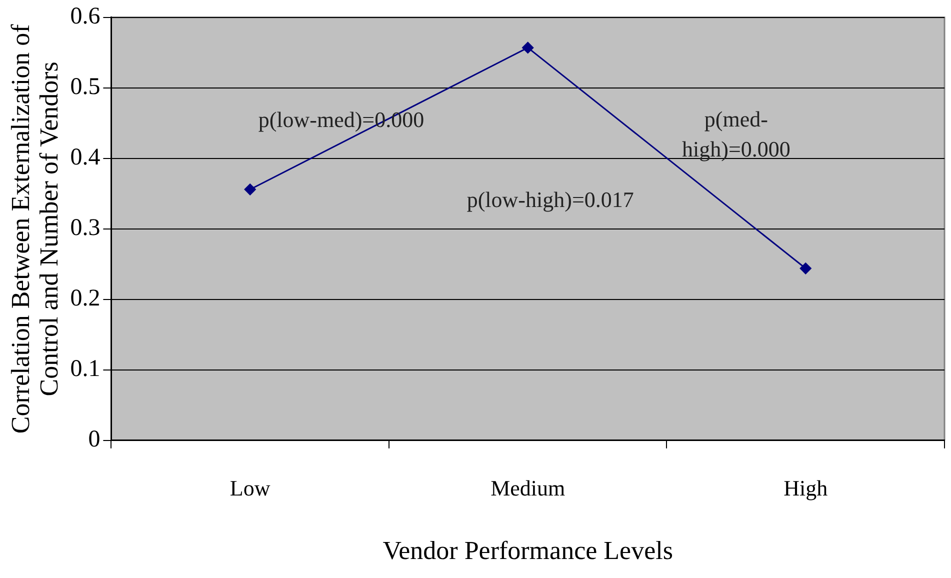 This screenshot has width=951, height=578. I want to click on y-axis-title: Correlation Between Externalization of Control and Number of Vendors, so click(35, 229).